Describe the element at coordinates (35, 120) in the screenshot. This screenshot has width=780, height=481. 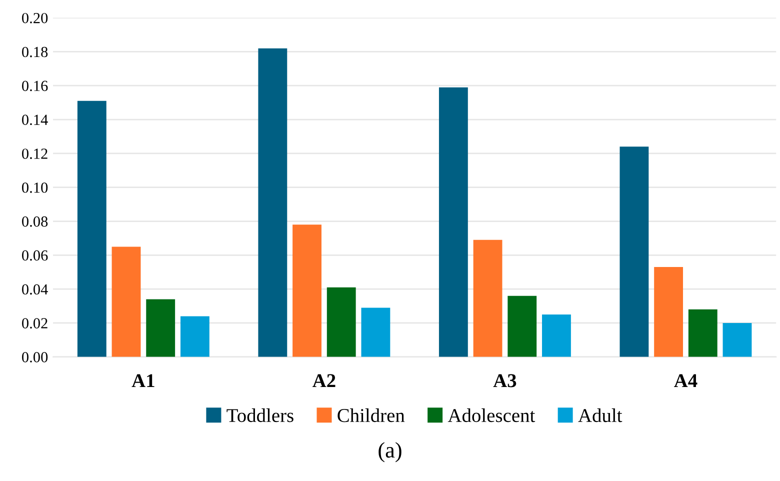
I see `y-tick-label: 0.14` at that location.